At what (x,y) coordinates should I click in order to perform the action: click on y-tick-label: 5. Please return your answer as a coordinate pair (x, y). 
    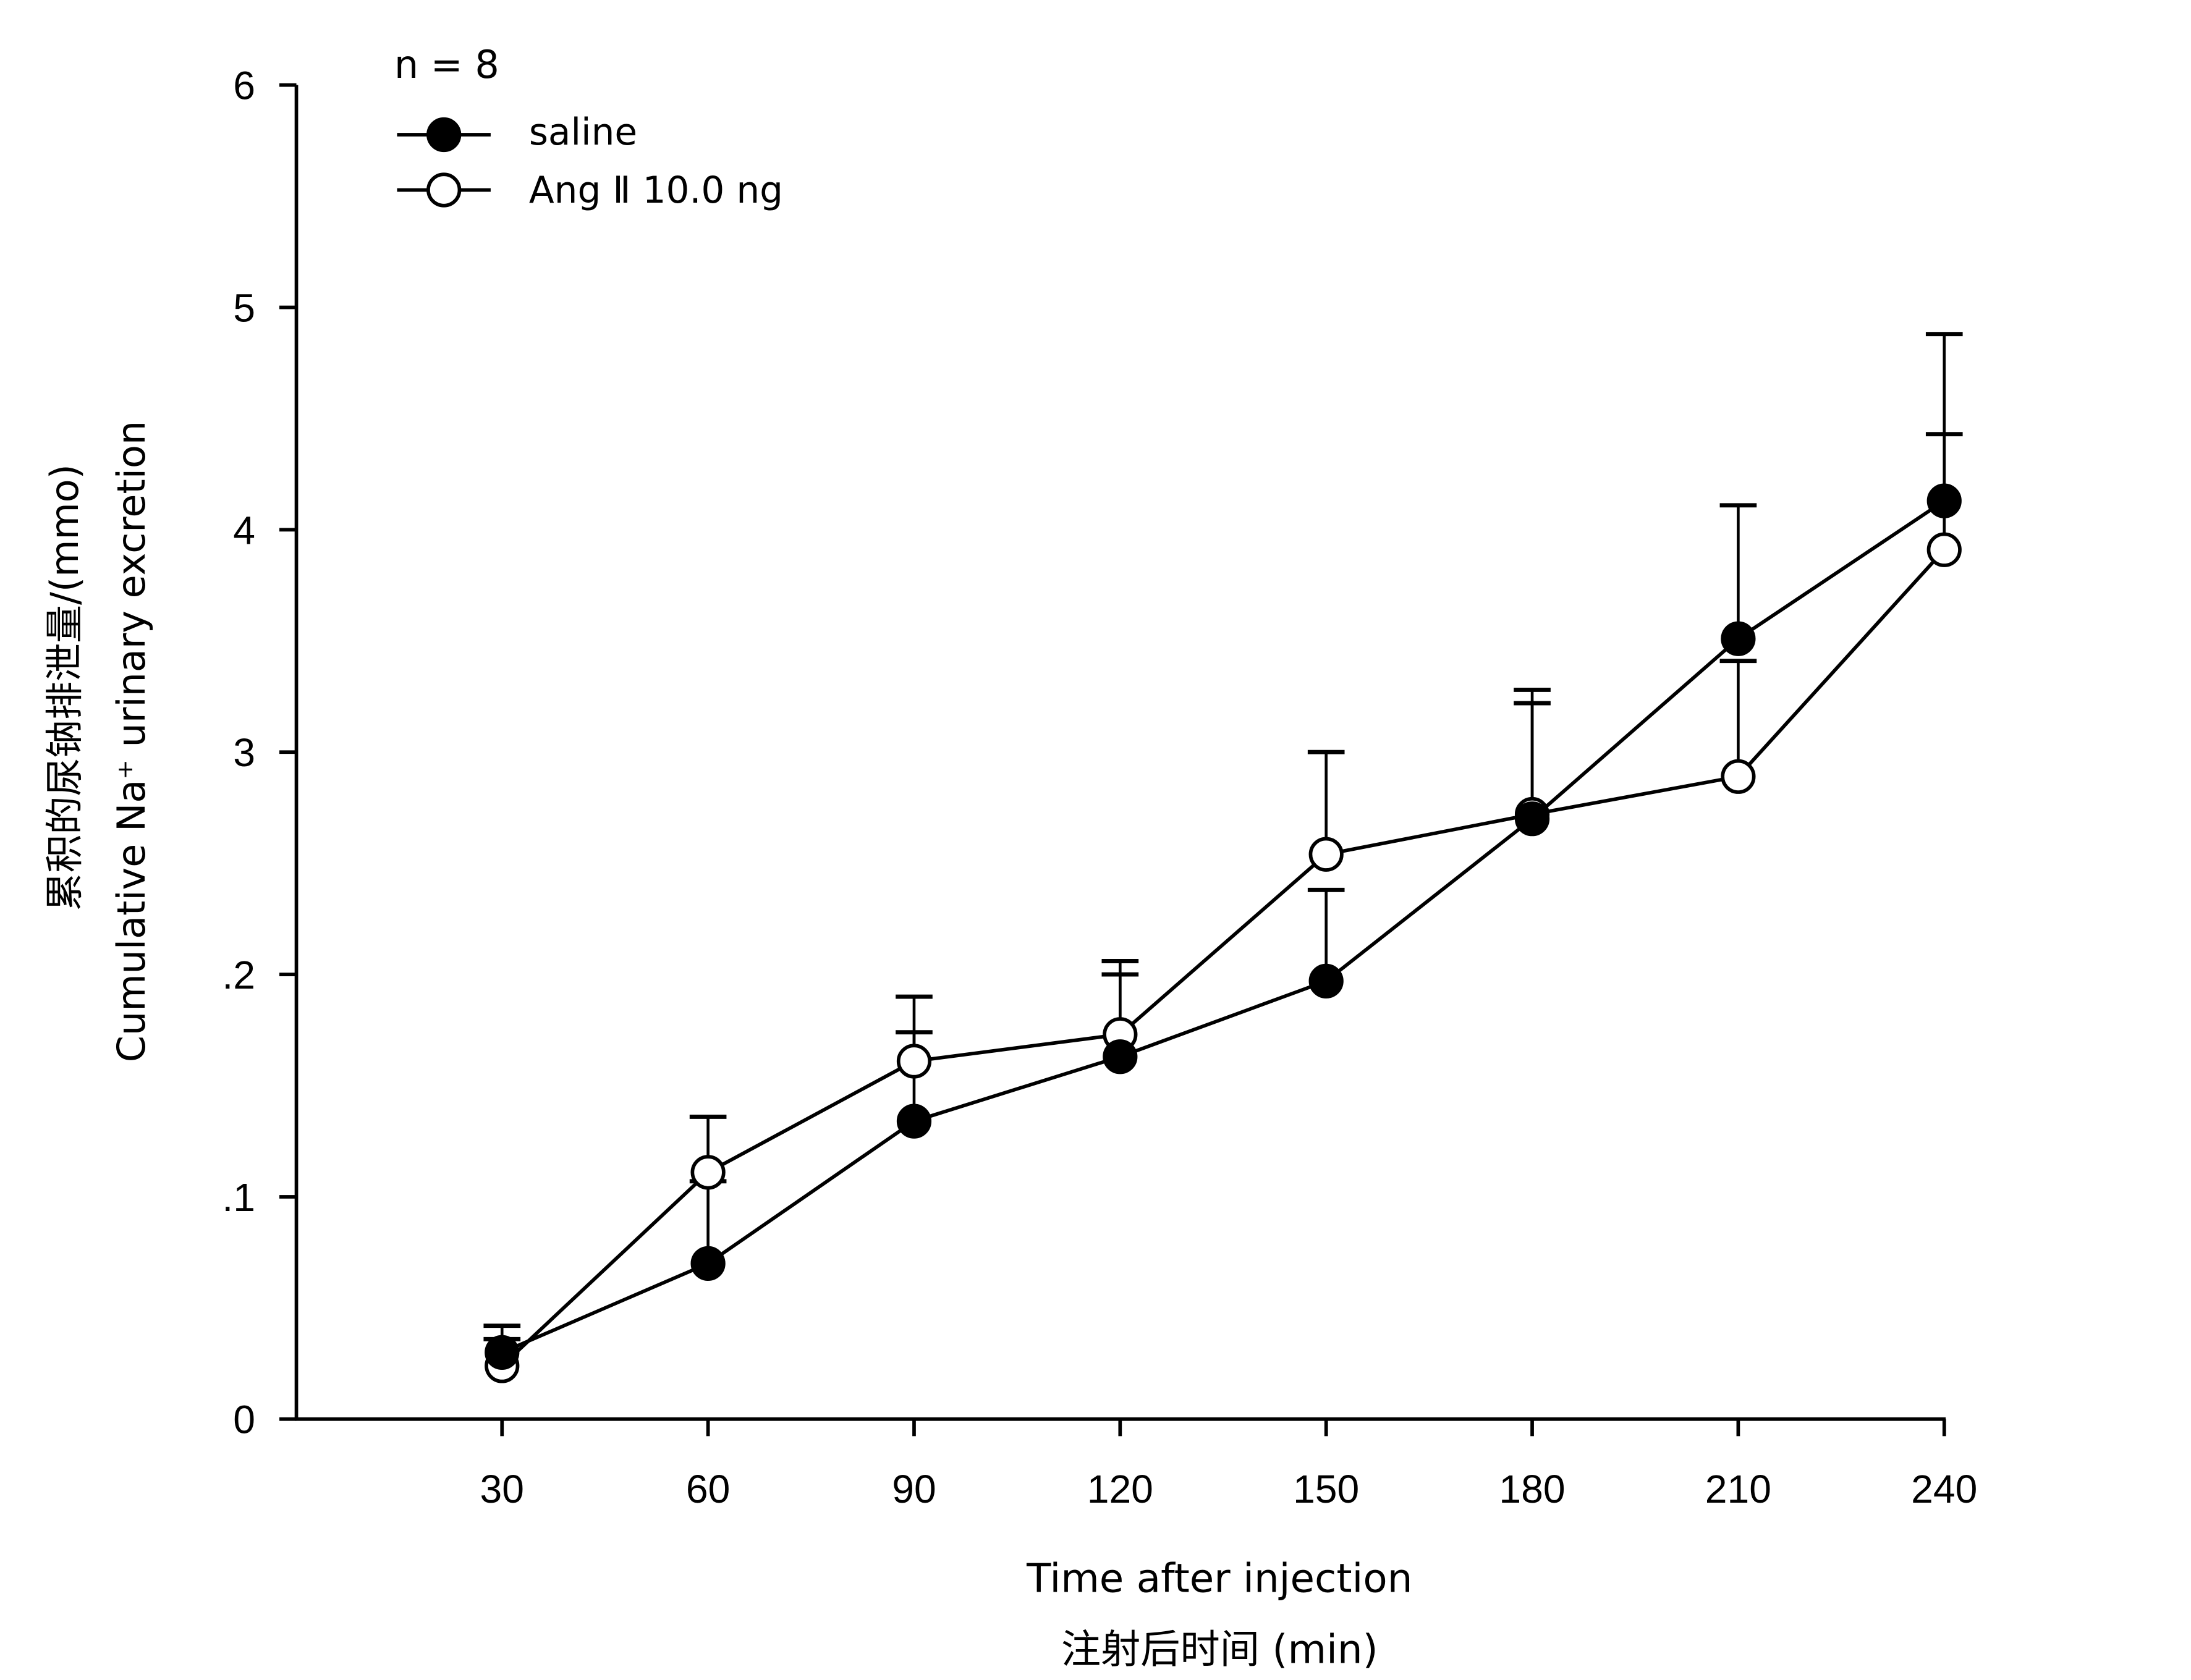
    Looking at the image, I should click on (244, 307).